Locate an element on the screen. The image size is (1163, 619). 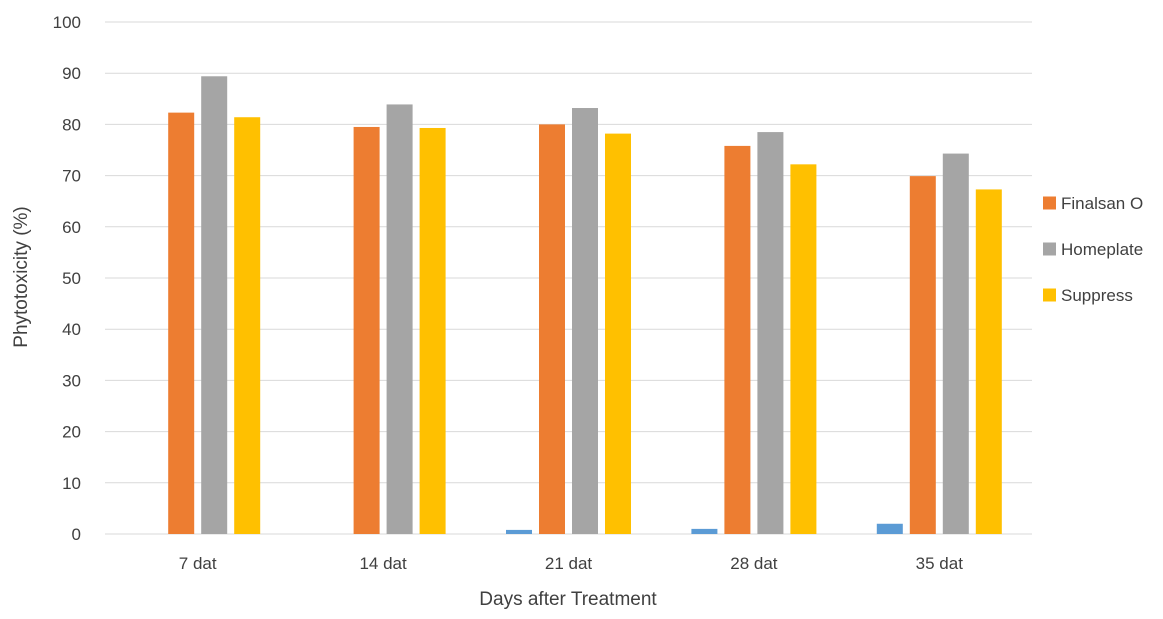
y-tick-label: 40 is located at coordinates (71, 329).